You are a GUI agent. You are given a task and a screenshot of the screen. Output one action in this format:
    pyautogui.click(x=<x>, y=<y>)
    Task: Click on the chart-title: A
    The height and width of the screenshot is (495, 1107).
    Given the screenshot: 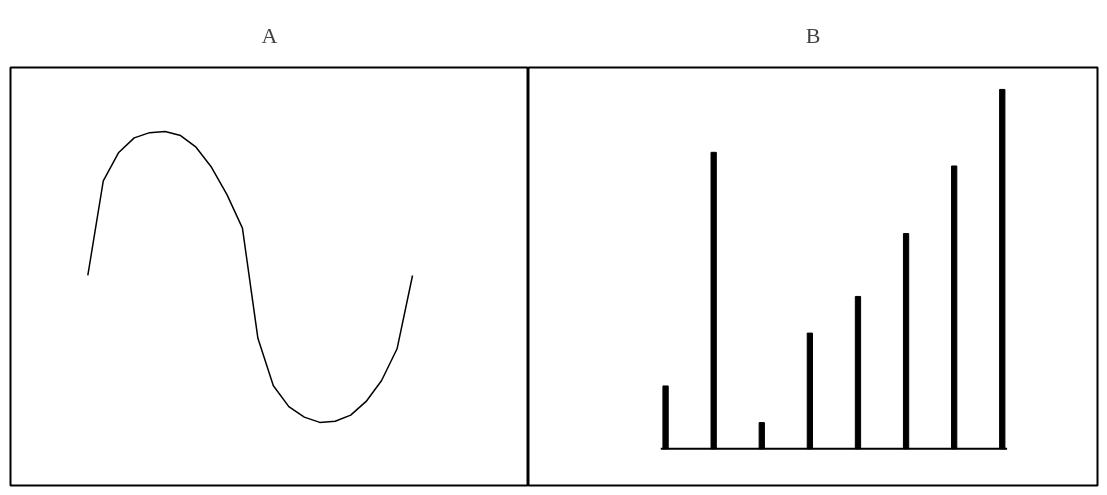 What is the action you would take?
    pyautogui.click(x=269, y=35)
    